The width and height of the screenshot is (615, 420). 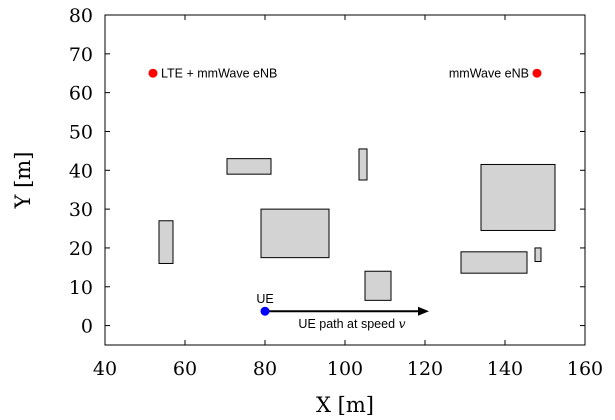 What do you see at coordinates (423, 311) in the screenshot?
I see `ue-path-arrowhead` at bounding box center [423, 311].